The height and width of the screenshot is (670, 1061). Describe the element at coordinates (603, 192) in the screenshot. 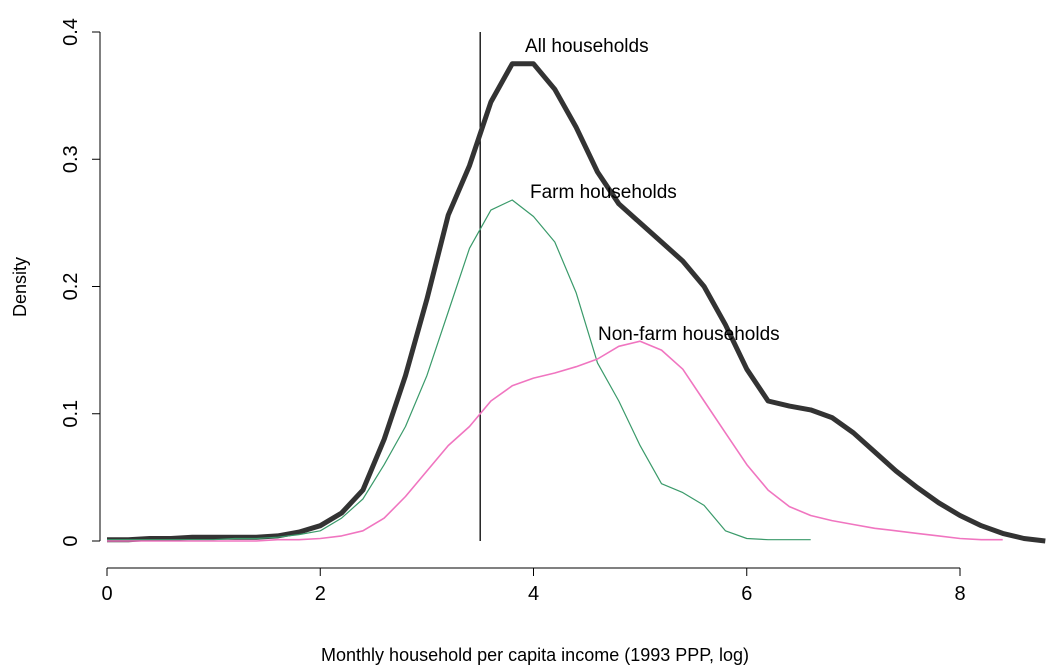

I see `series-label: Farm households` at that location.